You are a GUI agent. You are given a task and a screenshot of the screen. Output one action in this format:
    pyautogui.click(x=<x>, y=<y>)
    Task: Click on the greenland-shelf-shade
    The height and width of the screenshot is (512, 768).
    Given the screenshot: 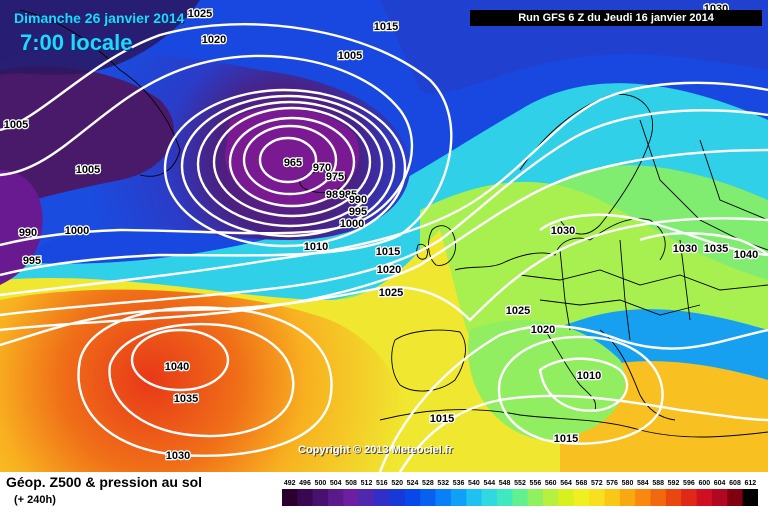 What is the action you would take?
    pyautogui.click(x=100, y=37)
    